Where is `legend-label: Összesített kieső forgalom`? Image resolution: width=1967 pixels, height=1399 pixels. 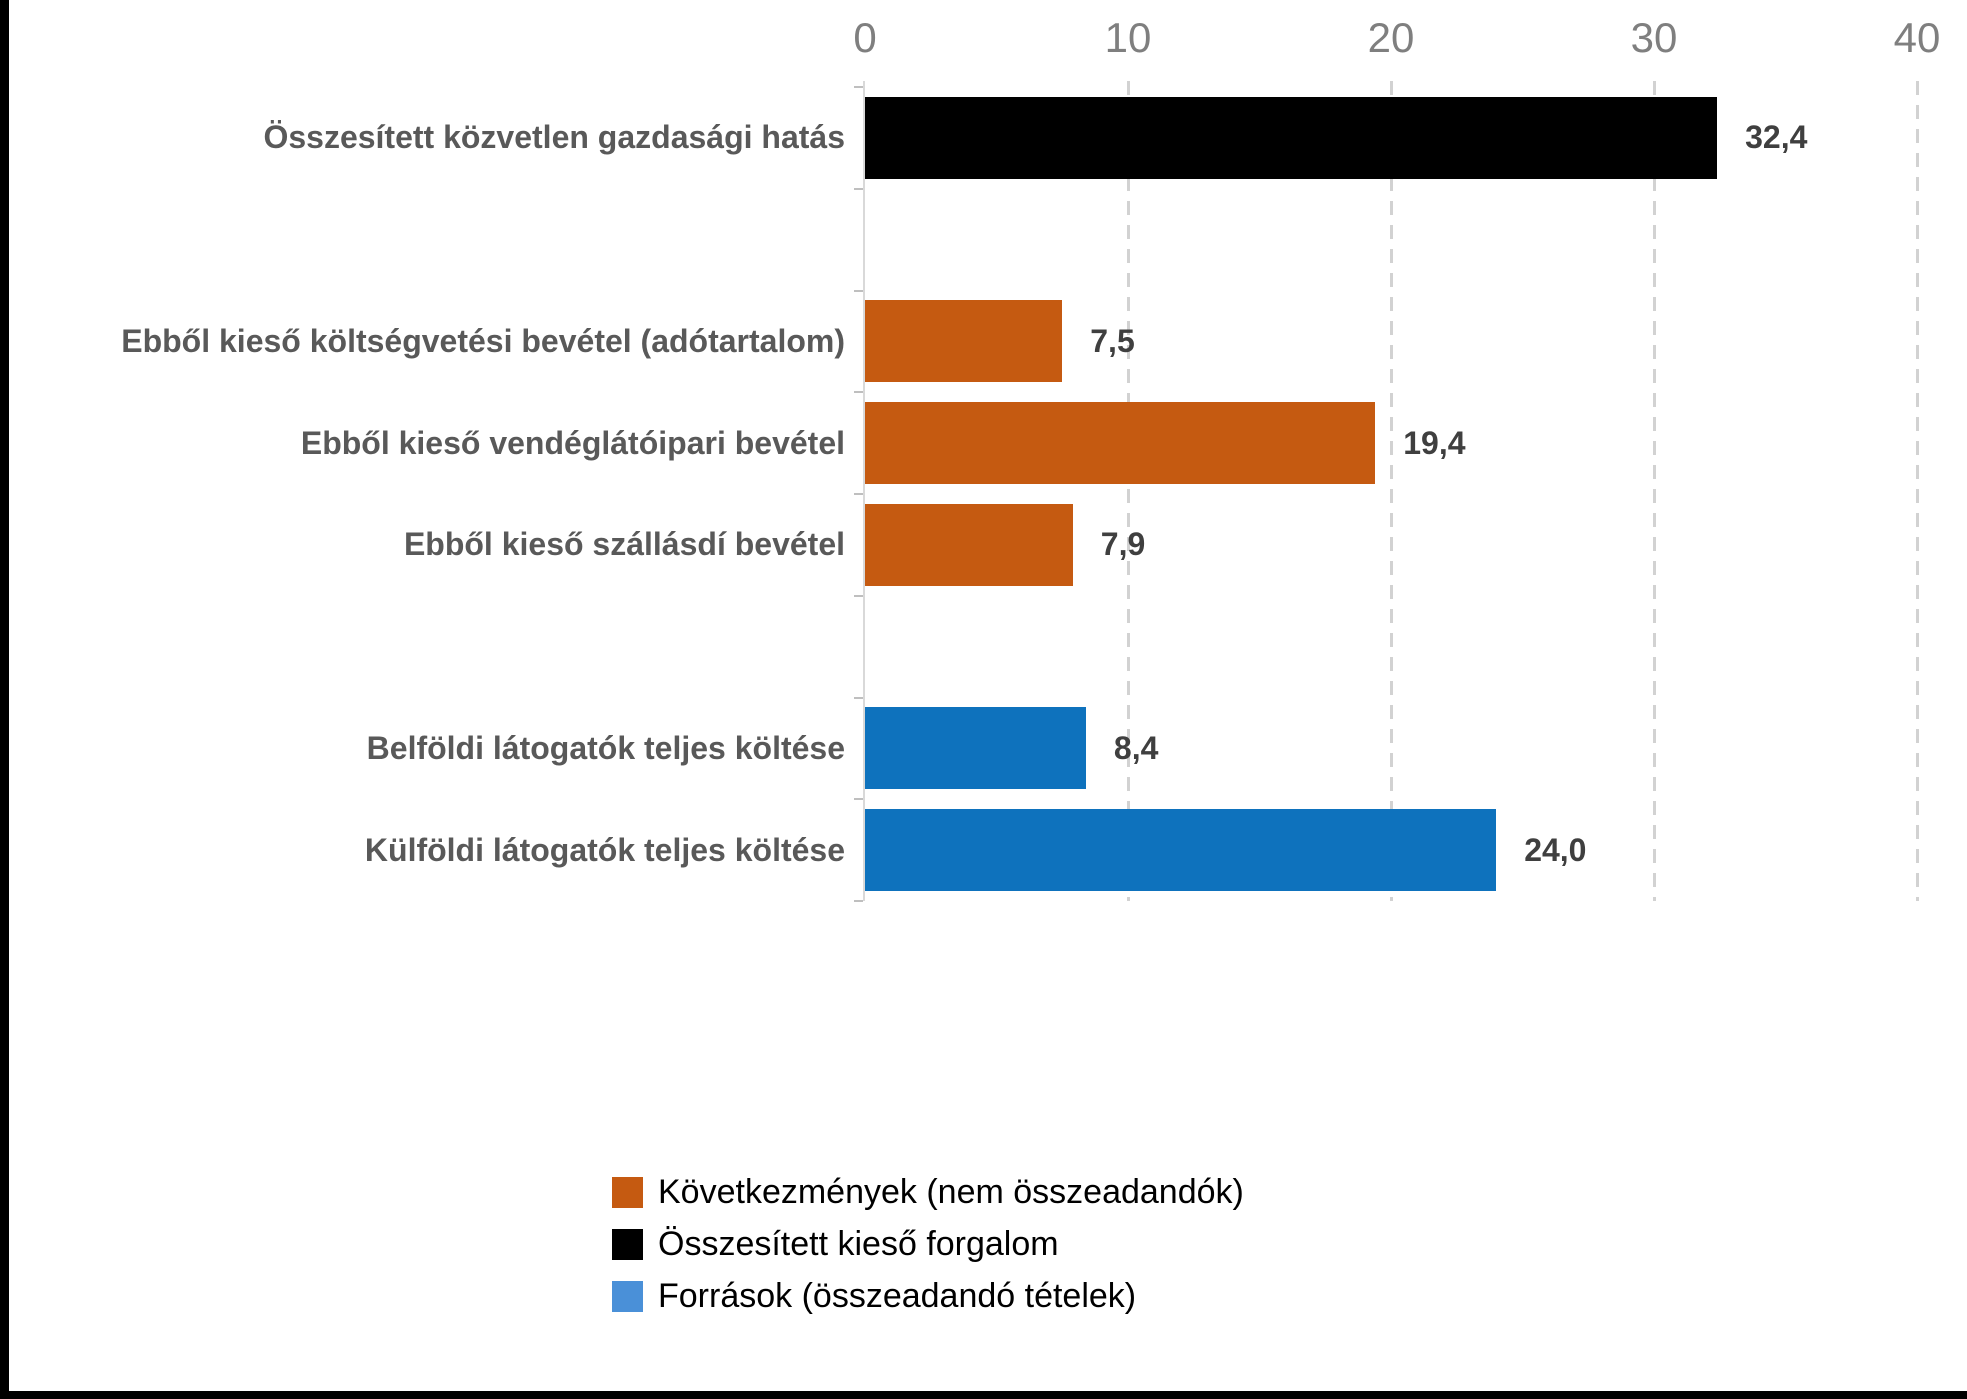
legend-label: Összesített kieső forgalom is located at coordinates (858, 1244).